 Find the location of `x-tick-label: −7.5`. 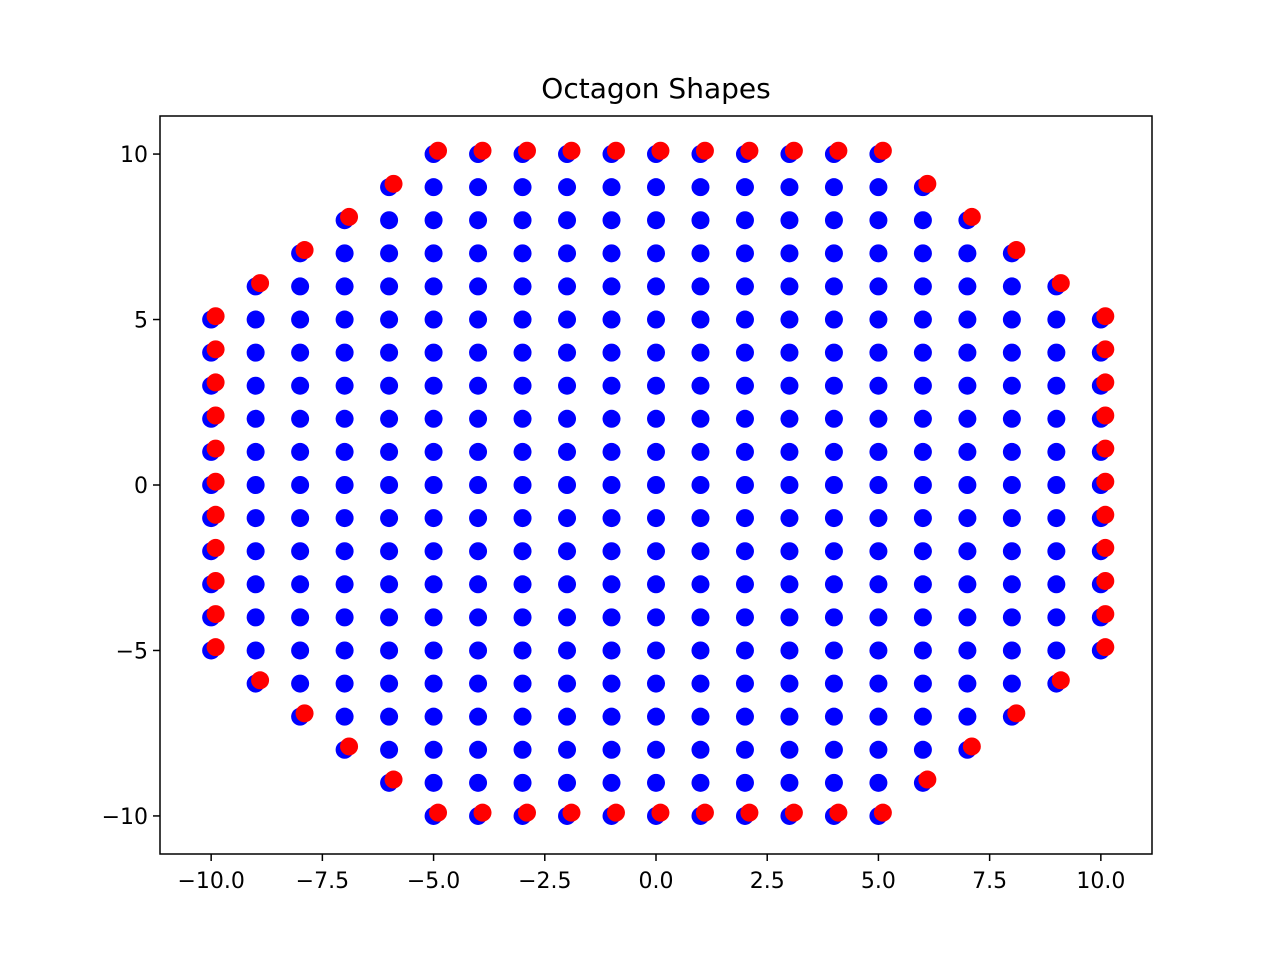

x-tick-label: −7.5 is located at coordinates (322, 881).